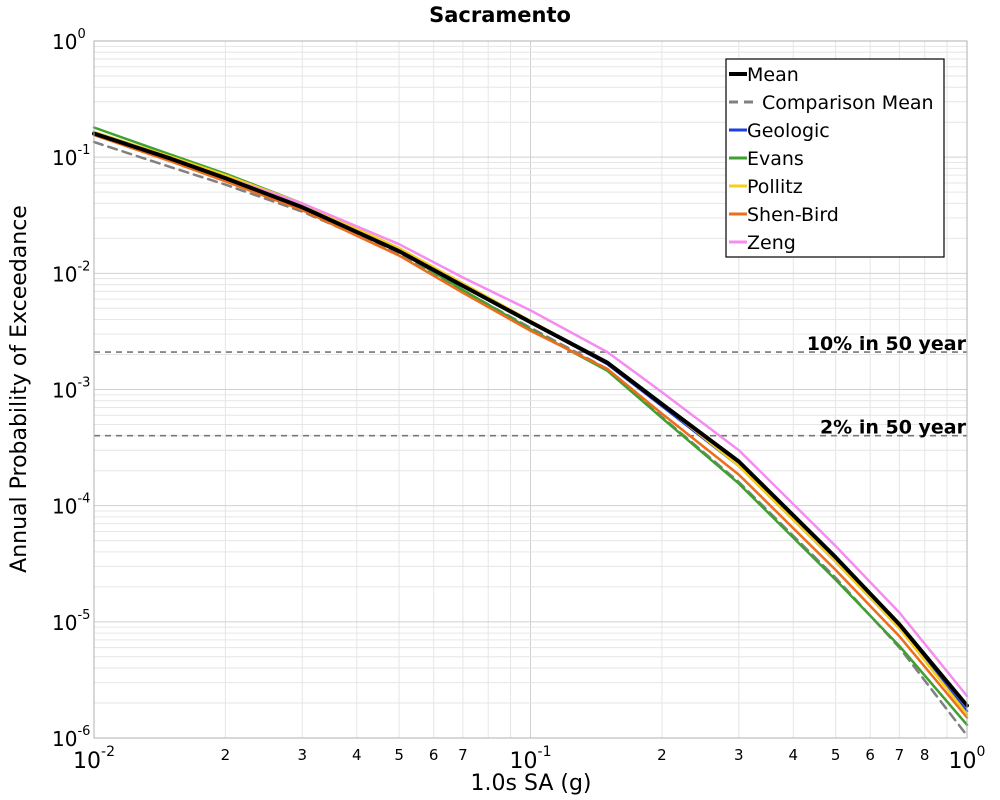 The height and width of the screenshot is (800, 1000). I want to click on y-tick-label: 10⁻⁵, so click(71, 621).